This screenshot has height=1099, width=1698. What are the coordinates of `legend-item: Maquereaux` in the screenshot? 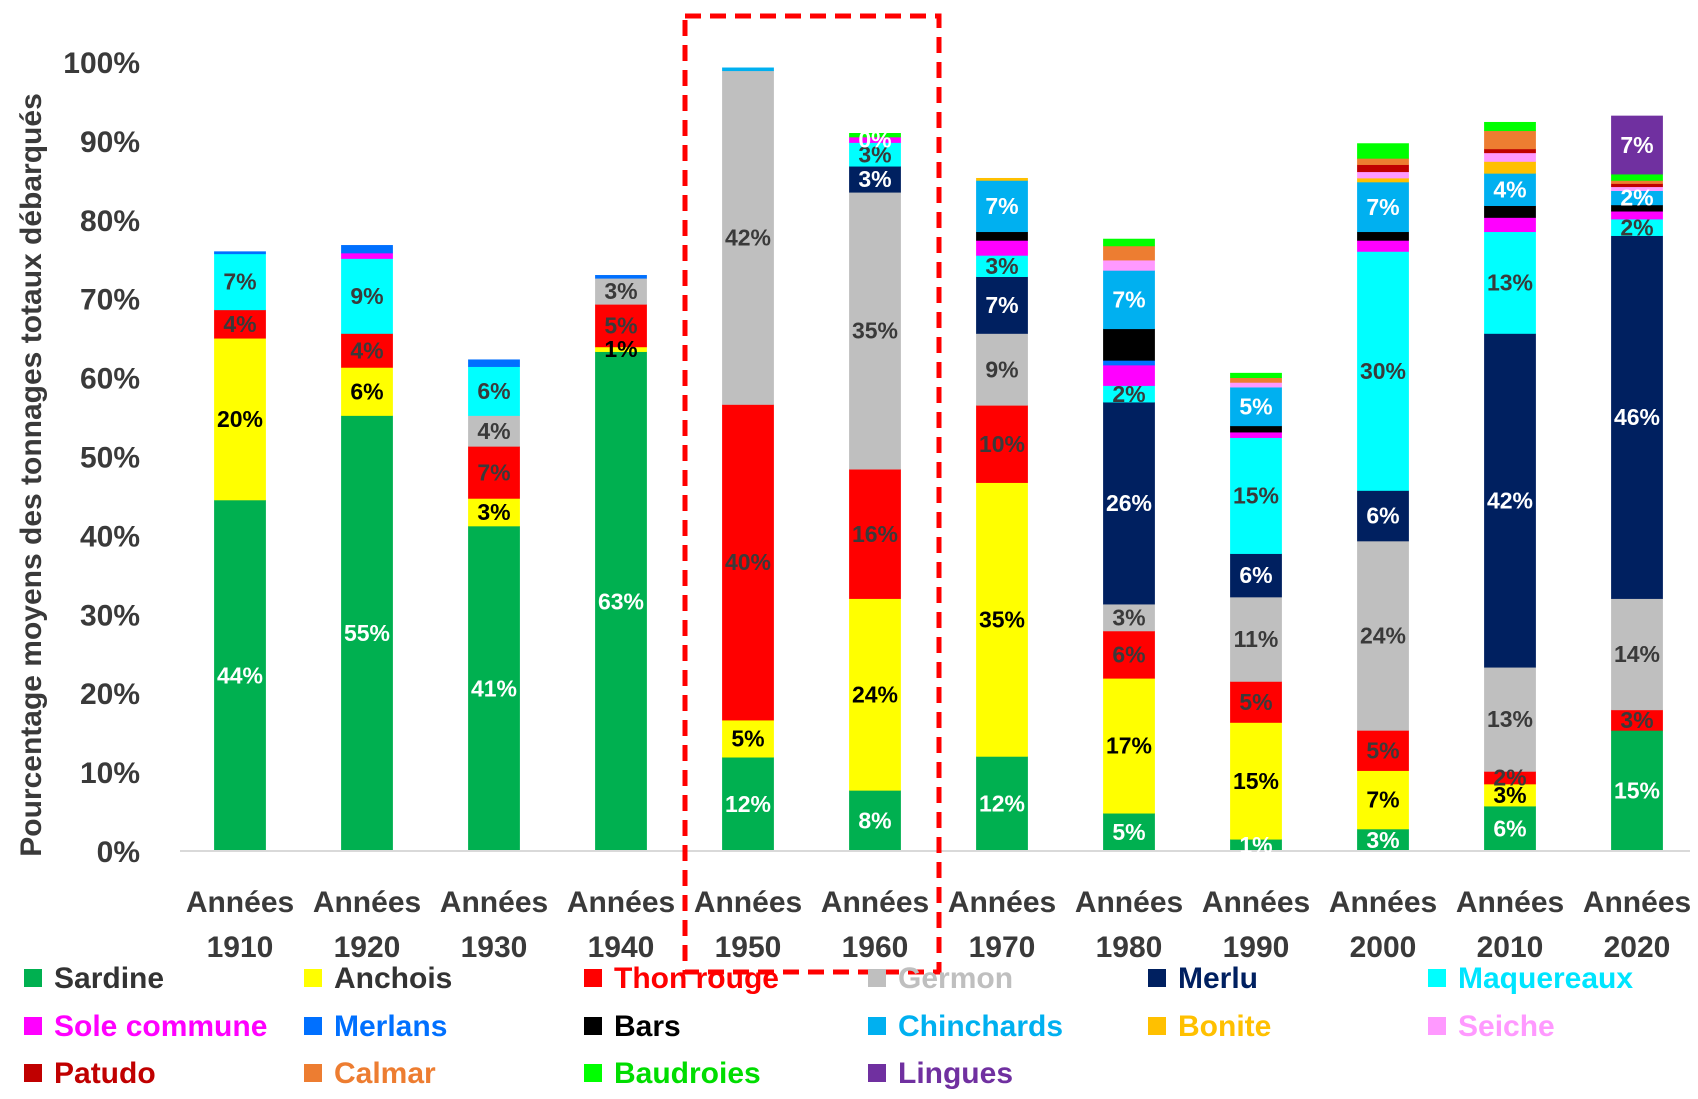 It's located at (1530, 978).